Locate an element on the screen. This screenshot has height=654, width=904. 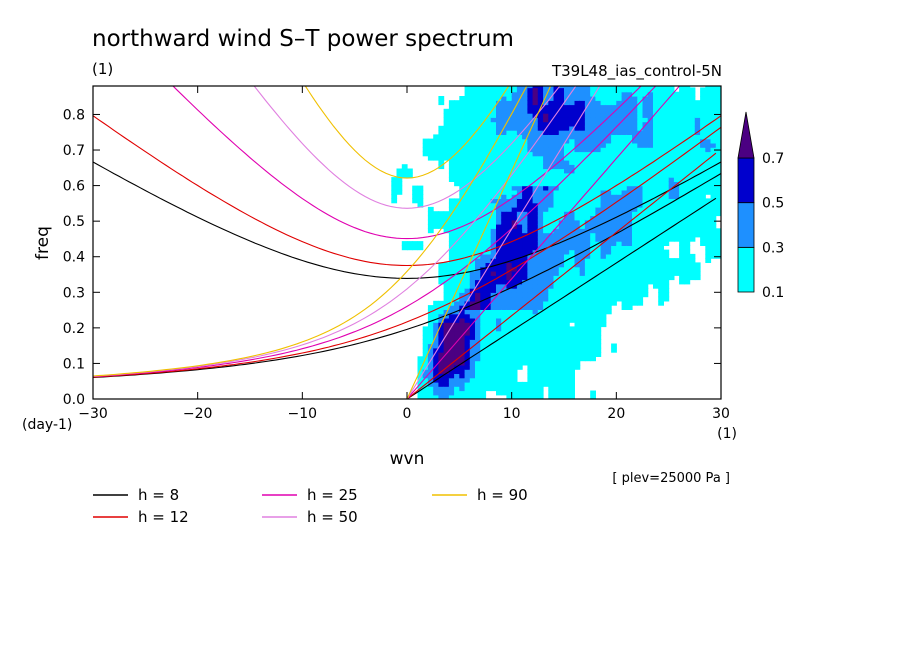
y-tick-label: 0.0 is located at coordinates (74, 400).